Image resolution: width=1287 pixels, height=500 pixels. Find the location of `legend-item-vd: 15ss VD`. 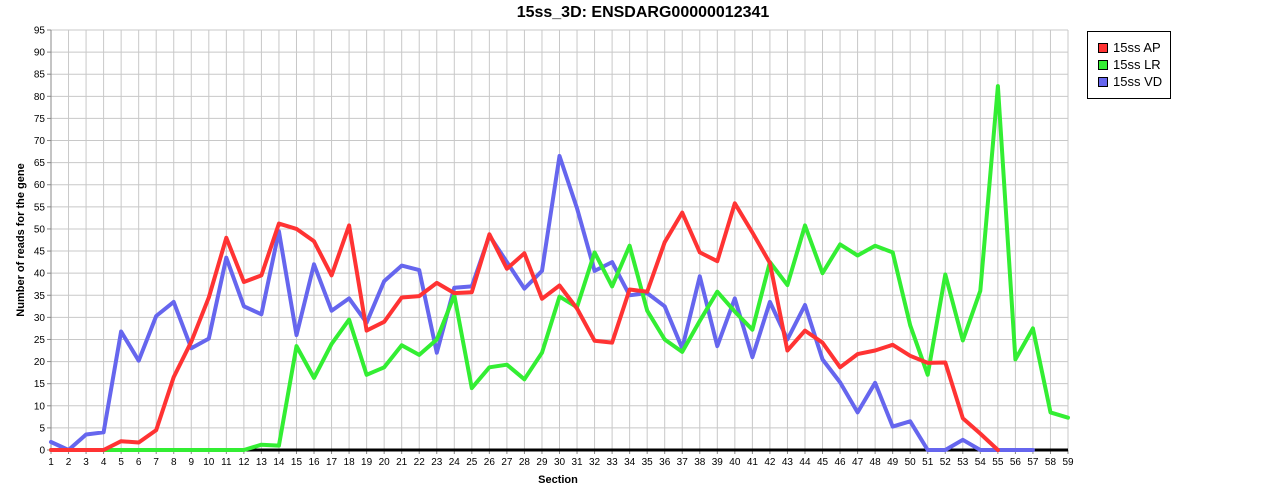

legend-item-vd: 15ss VD is located at coordinates (1130, 81).